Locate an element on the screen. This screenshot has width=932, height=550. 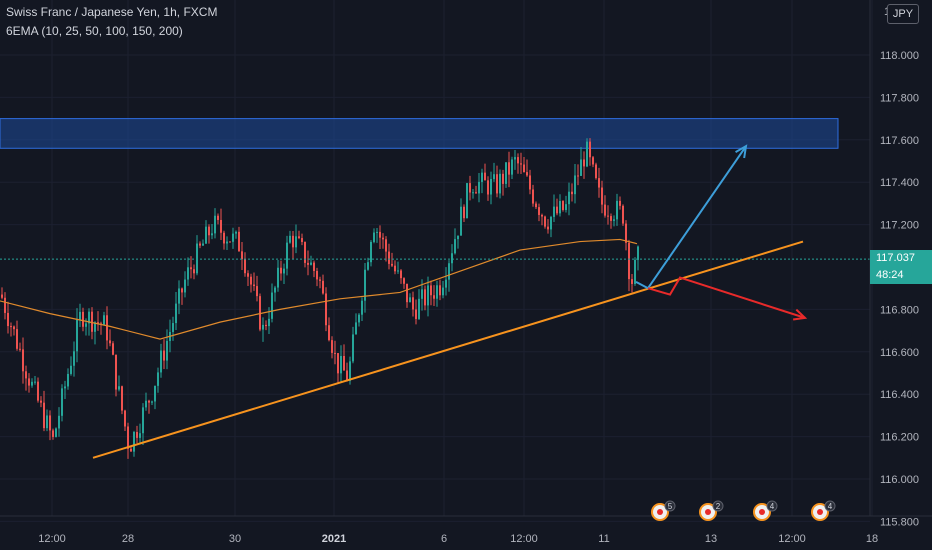
currency-badge: JPY is located at coordinates (903, 14).